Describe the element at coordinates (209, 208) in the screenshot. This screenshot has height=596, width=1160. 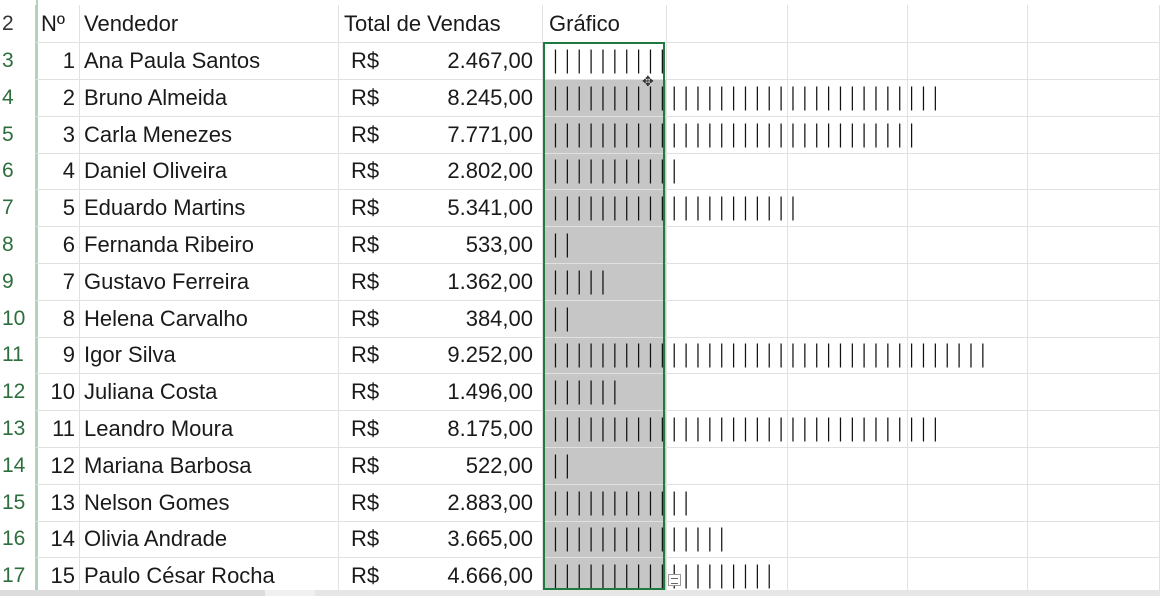
I see `cell-vendedor: Eduardo Martins` at that location.